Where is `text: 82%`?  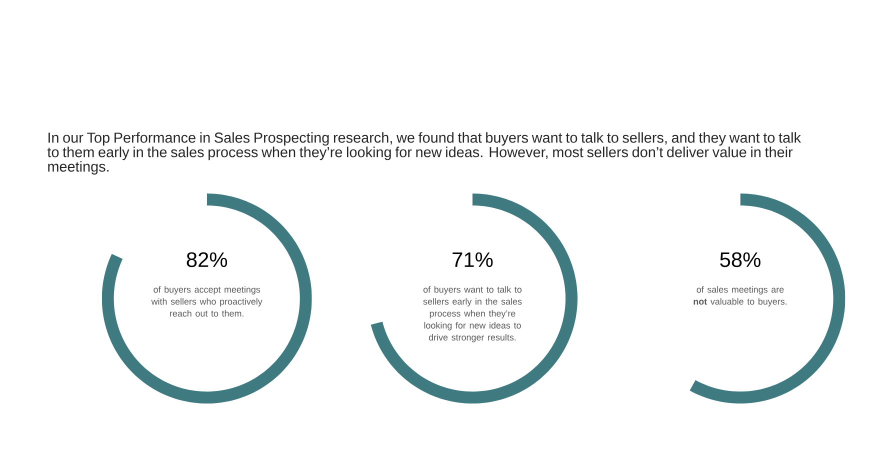
text: 82% is located at coordinates (207, 260).